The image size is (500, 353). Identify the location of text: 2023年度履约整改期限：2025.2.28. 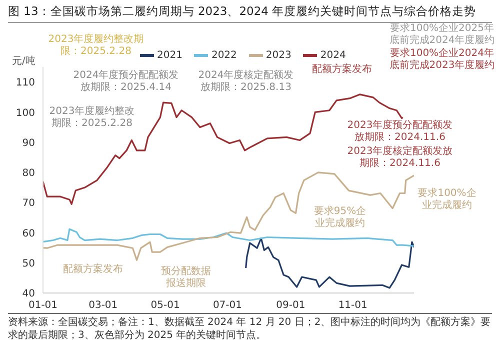
(96, 46).